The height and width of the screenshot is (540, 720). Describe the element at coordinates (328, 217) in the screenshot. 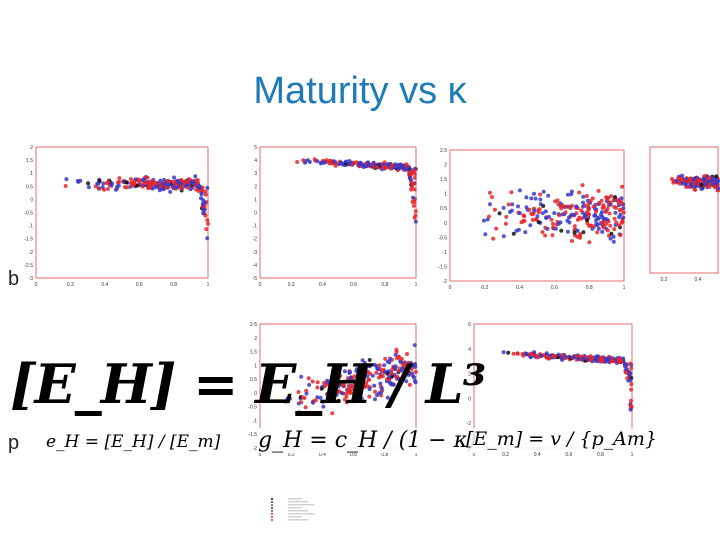

I see `scatter-panel-2: 5 4 3 2 1 0 -1 -2 -3 -4 -5 0 0.2 0.4 0.6 0.8 1` at that location.